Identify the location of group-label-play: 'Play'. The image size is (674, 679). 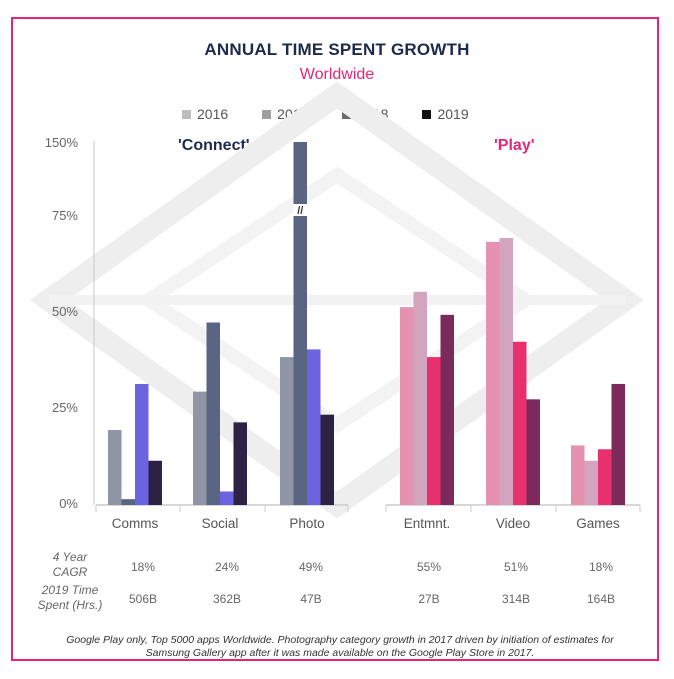
(514, 145).